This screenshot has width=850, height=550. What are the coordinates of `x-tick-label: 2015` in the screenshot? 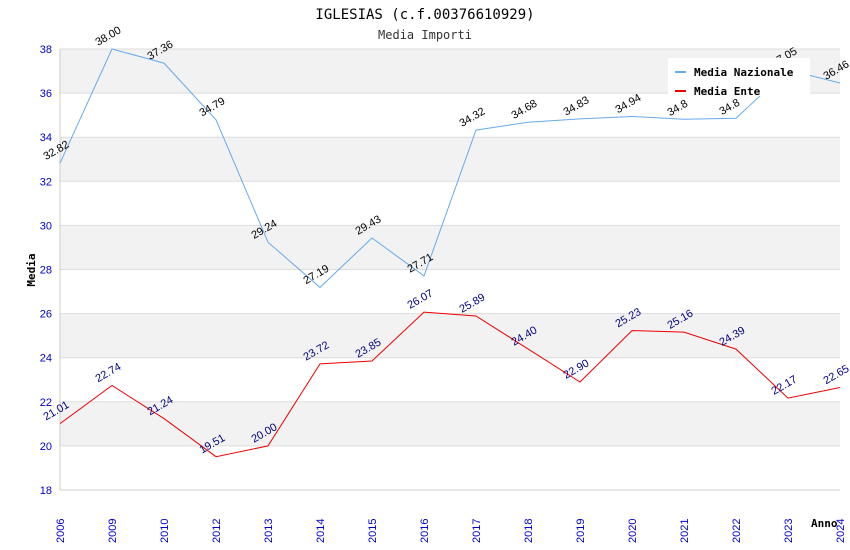 It's located at (373, 531).